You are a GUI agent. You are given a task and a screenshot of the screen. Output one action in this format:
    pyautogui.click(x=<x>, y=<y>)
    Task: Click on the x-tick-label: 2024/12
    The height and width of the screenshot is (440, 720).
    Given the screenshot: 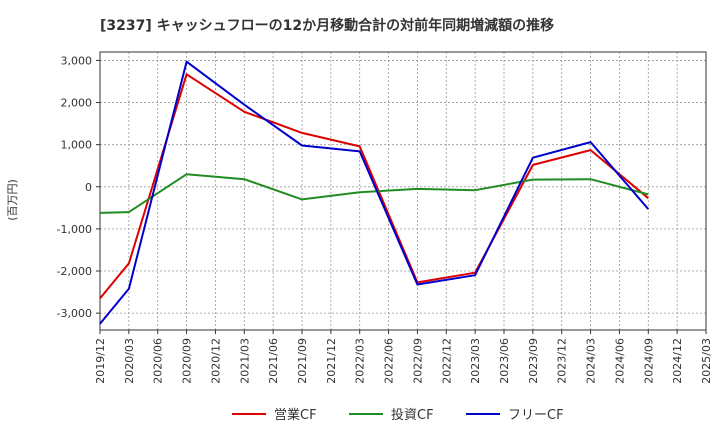 What is the action you would take?
    pyautogui.click(x=677, y=361)
    